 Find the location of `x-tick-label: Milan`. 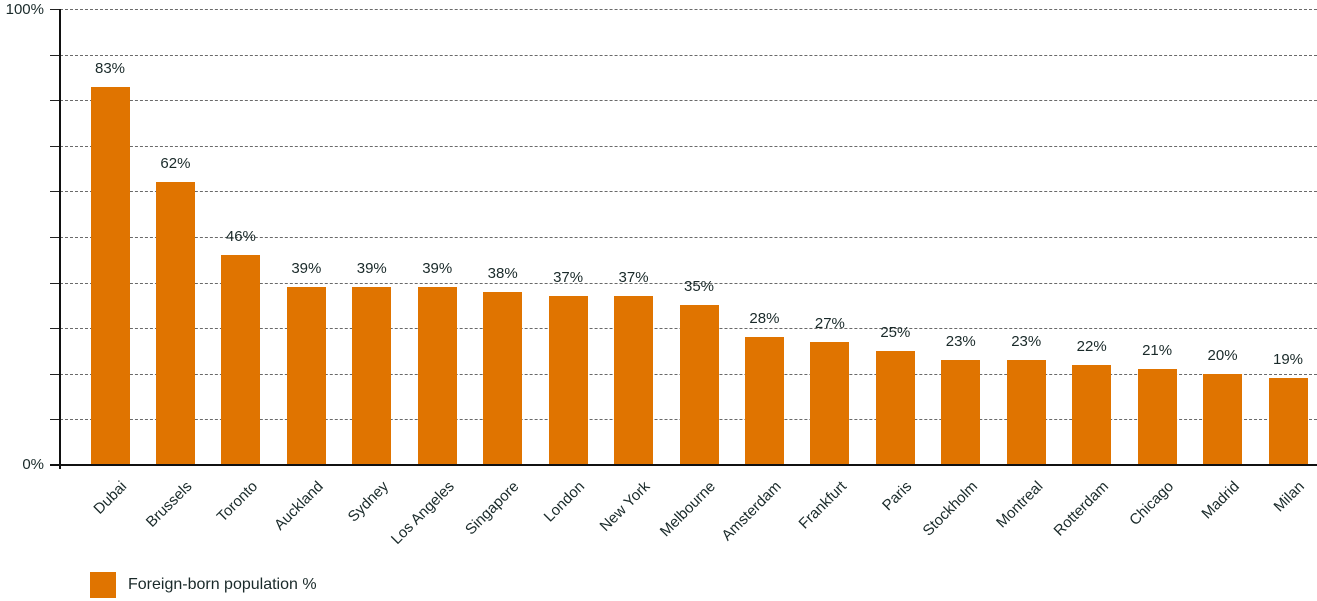

x-tick-label: Milan is located at coordinates (1289, 497).